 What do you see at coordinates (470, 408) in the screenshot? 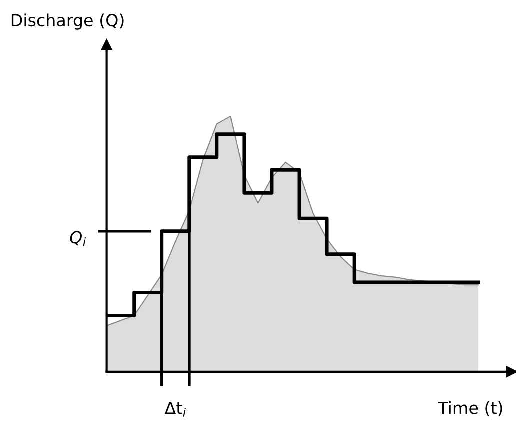
I see `x-axis-title: Time (t)` at bounding box center [470, 408].